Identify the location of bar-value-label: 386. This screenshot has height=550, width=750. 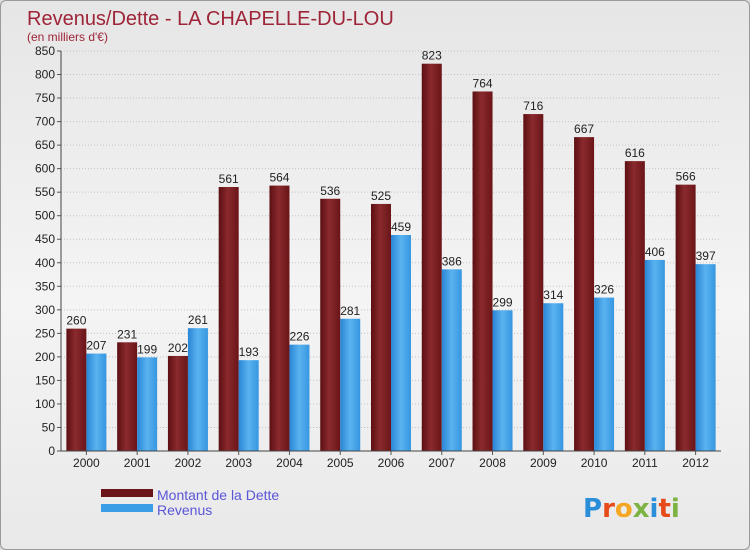
(452, 261).